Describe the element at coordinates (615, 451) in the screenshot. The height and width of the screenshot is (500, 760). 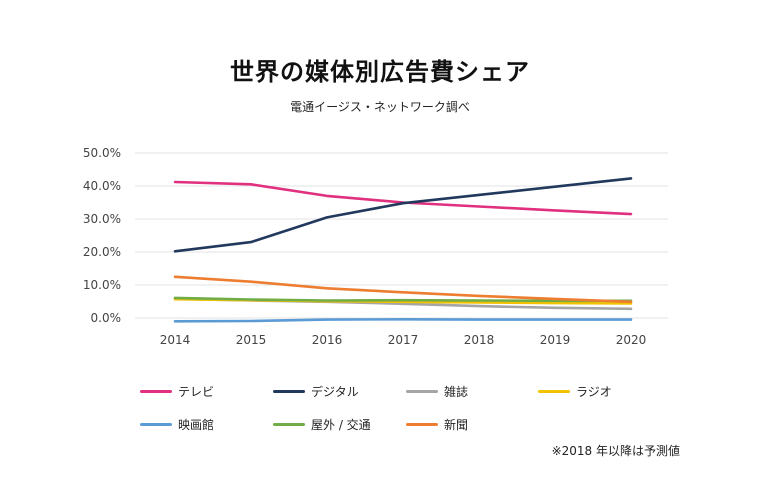
I see `footnote: ※2018 年以降は予測値` at that location.